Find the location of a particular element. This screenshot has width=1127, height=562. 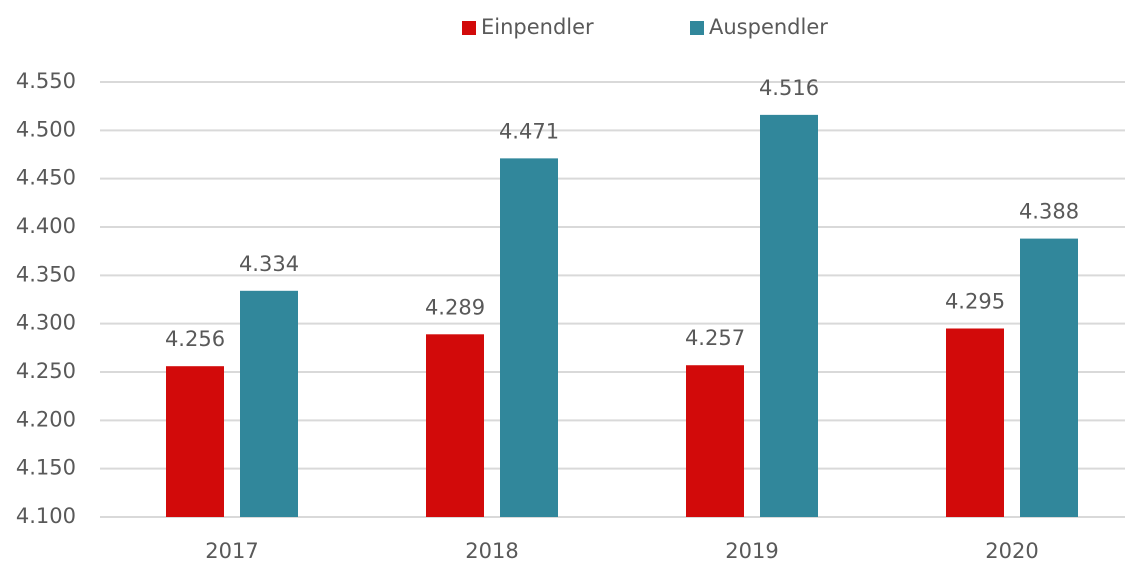

data-label: 4.516 is located at coordinates (789, 88).